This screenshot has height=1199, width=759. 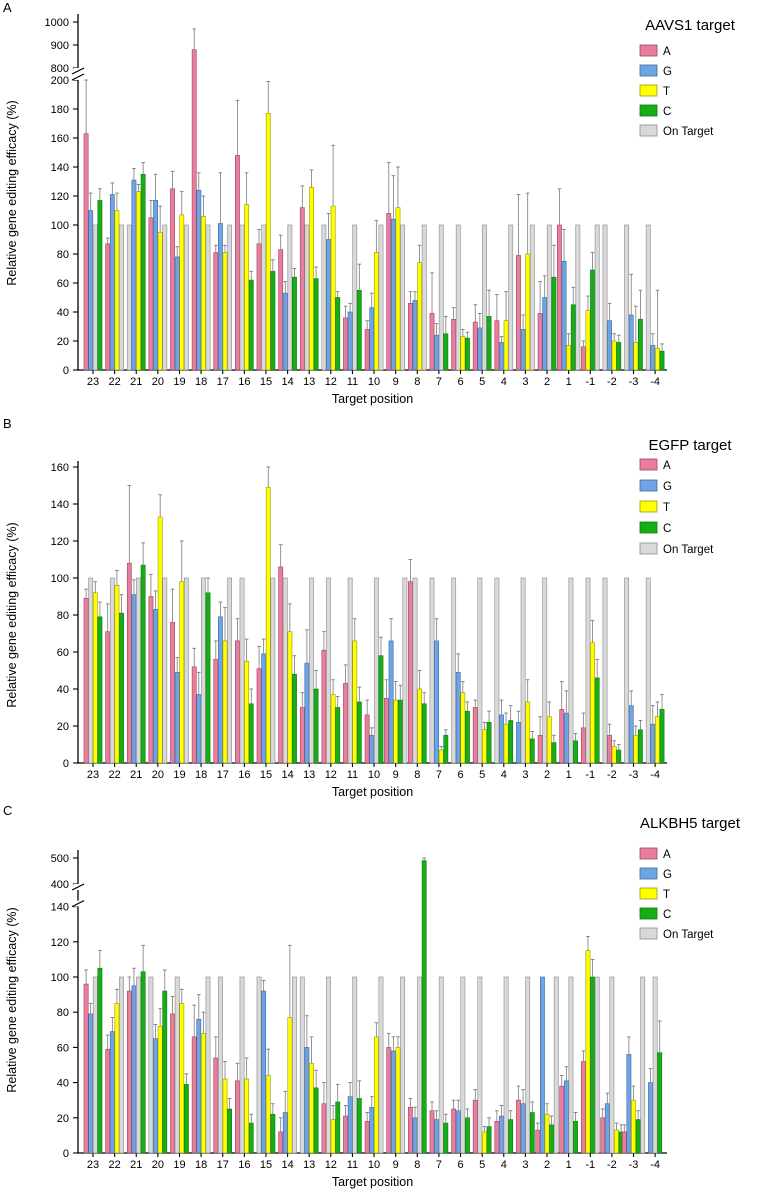 What do you see at coordinates (612, 1165) in the screenshot?
I see `x-tick-label: -2` at bounding box center [612, 1165].